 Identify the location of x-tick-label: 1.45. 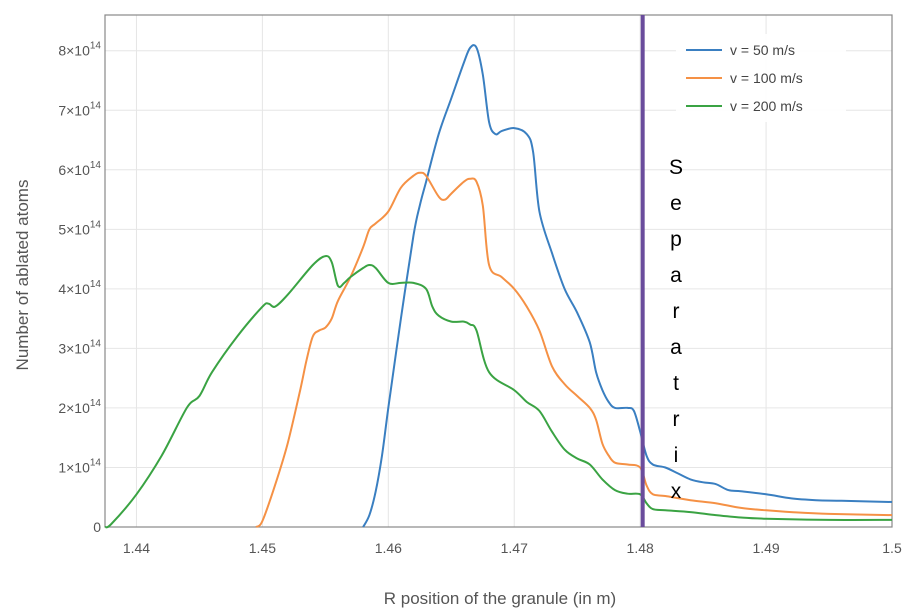
(262, 548).